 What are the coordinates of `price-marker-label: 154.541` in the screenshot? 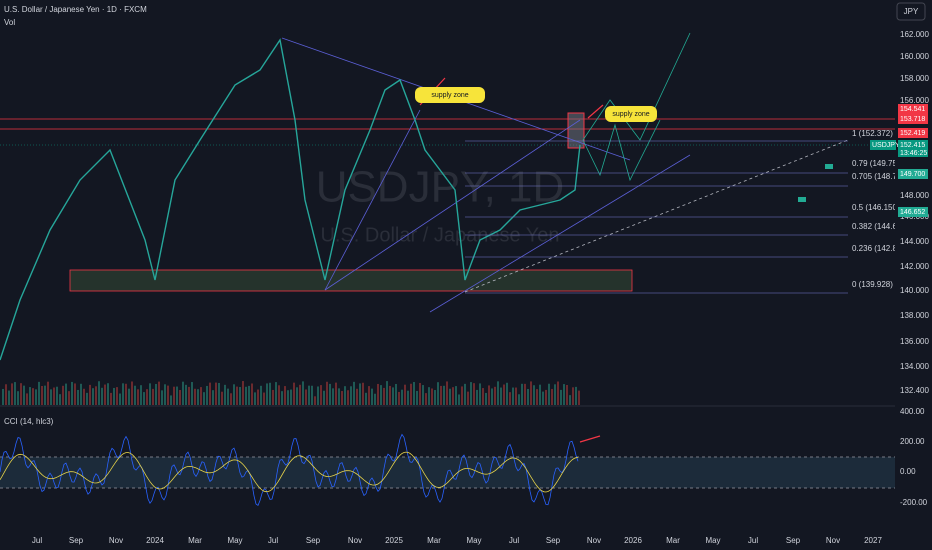 It's located at (912, 109).